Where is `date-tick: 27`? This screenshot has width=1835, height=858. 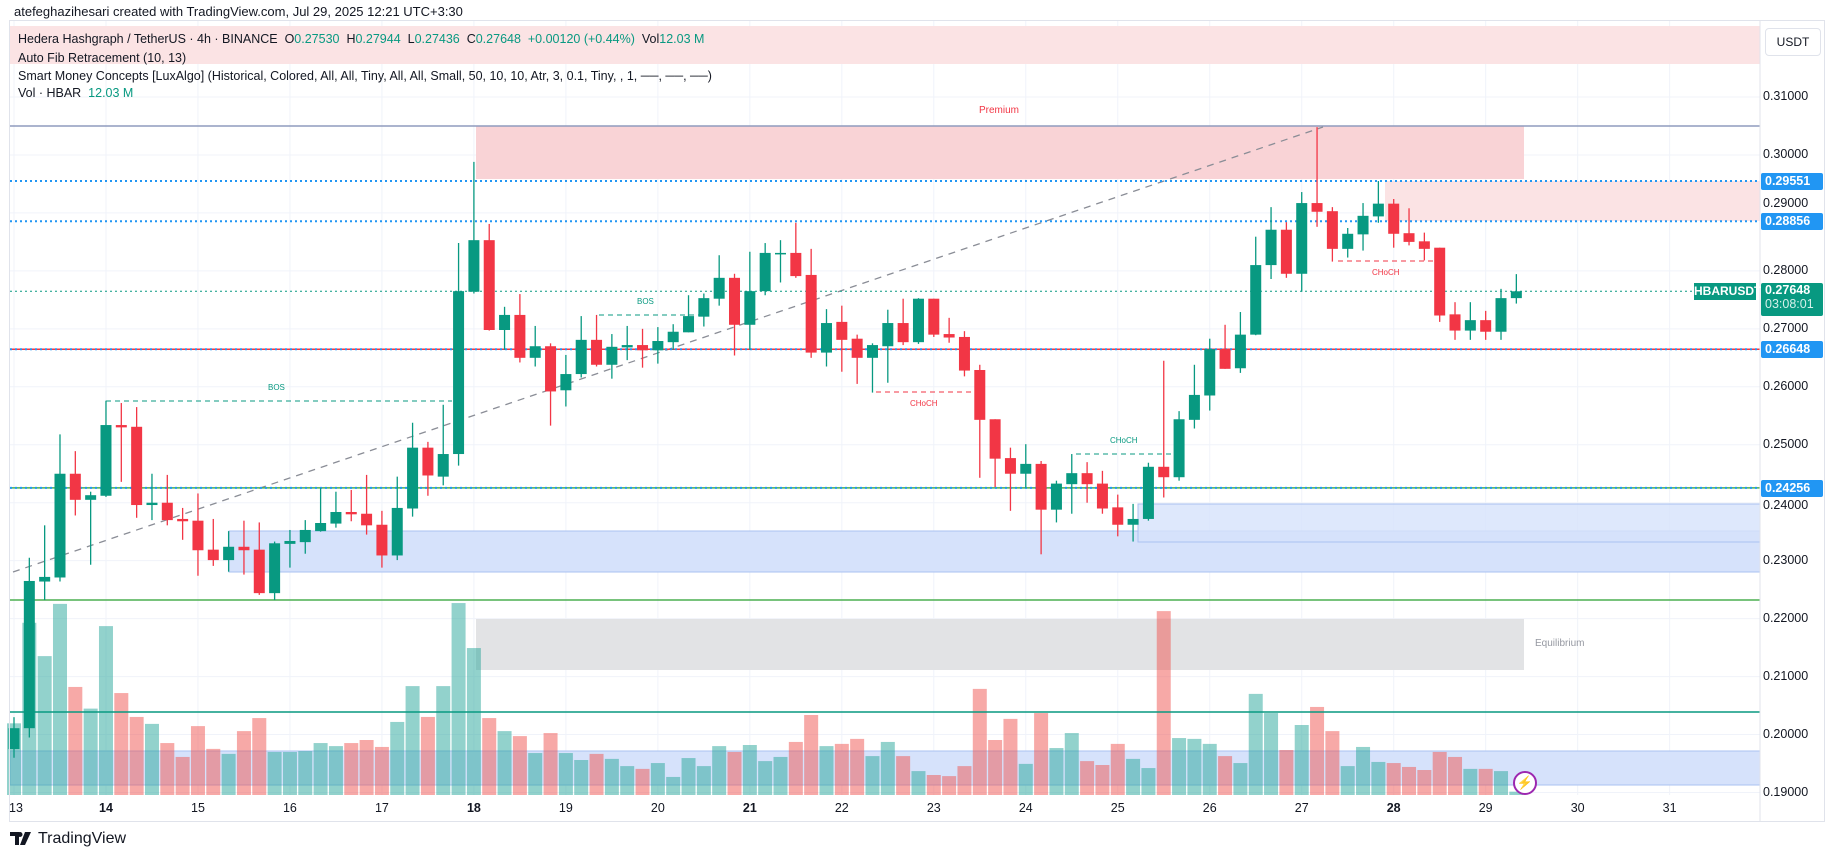 date-tick: 27 is located at coordinates (1301, 808).